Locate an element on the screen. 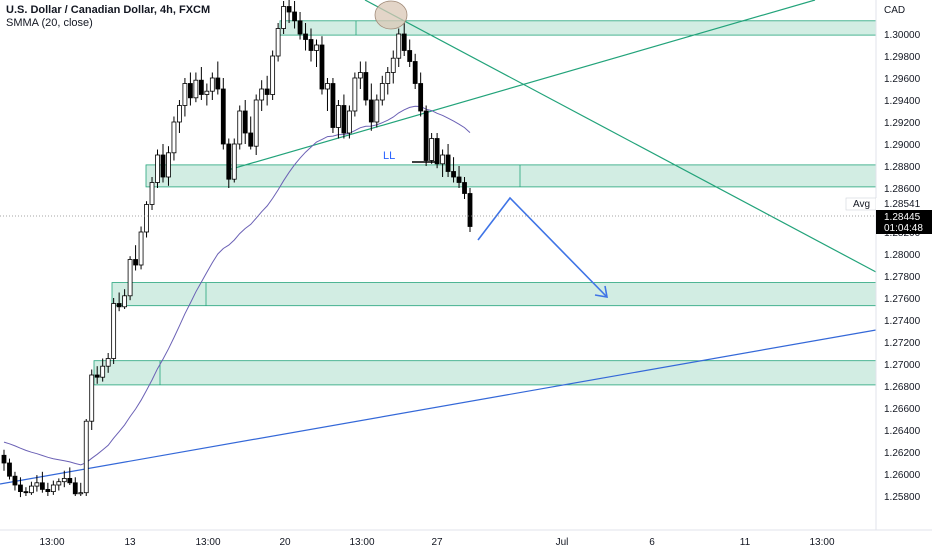  avg-label: Avg is located at coordinates (861, 204).